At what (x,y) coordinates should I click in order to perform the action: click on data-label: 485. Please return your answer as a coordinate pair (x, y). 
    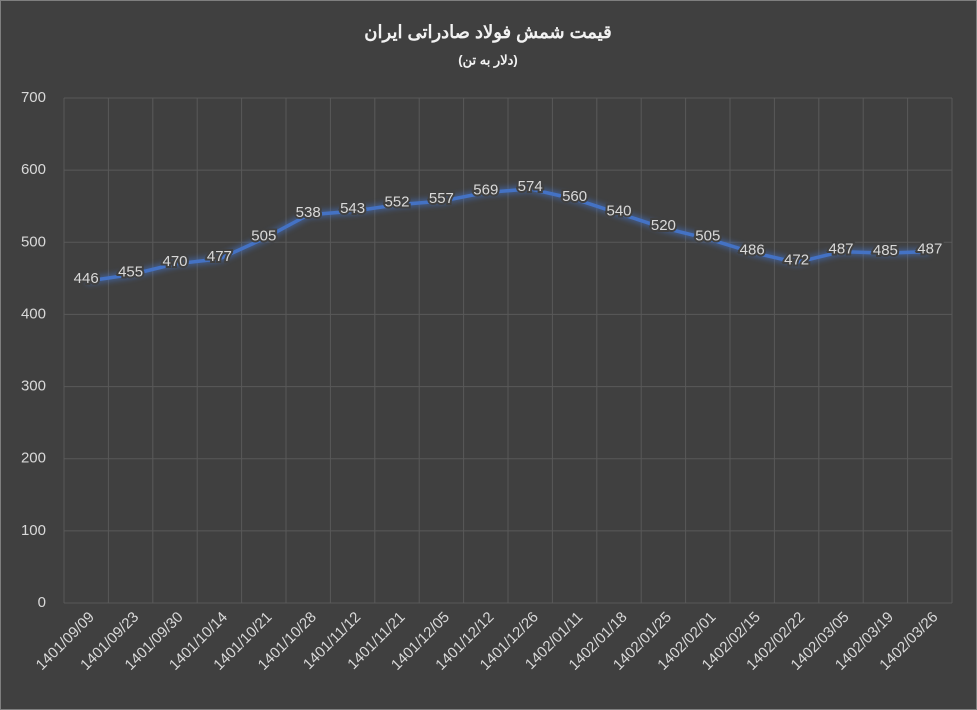
    Looking at the image, I should click on (885, 250).